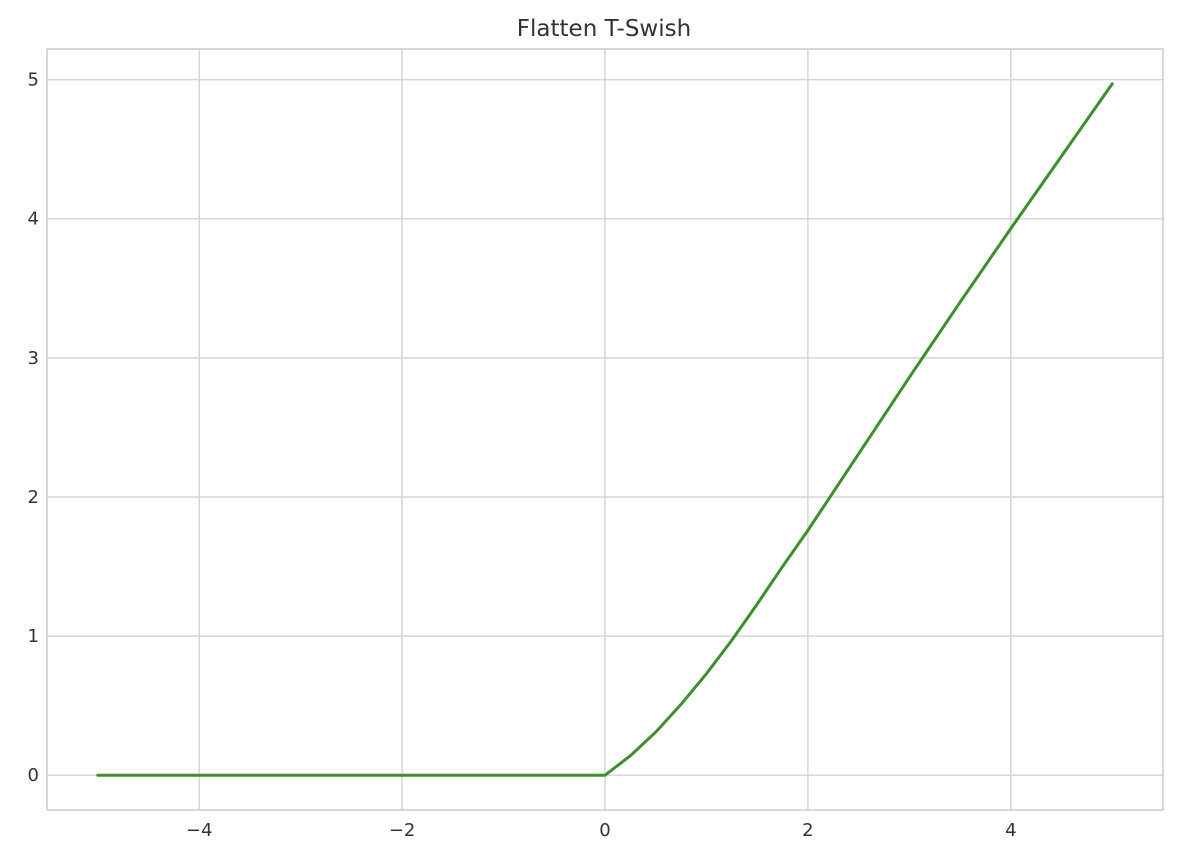 This screenshot has width=1184, height=863. What do you see at coordinates (33, 219) in the screenshot?
I see `y-tick-label: 4` at bounding box center [33, 219].